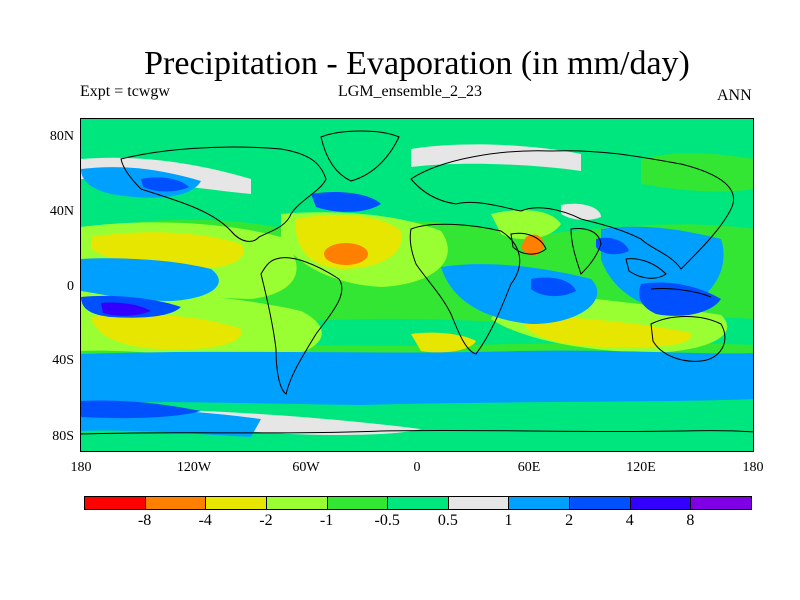 The width and height of the screenshot is (800, 600). I want to click on colorbar-label: -0.5, so click(387, 520).